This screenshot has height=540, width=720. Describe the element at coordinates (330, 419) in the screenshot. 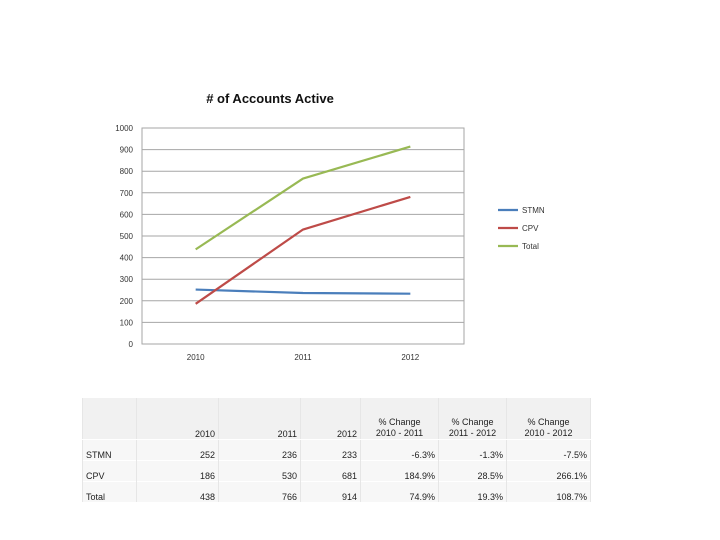

I see `header-2012: 2012` at that location.